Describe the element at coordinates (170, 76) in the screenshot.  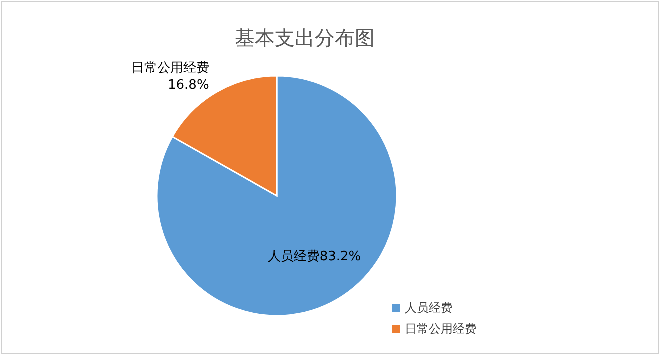
I see `data-label: 日常公用经费 16.8%` at that location.